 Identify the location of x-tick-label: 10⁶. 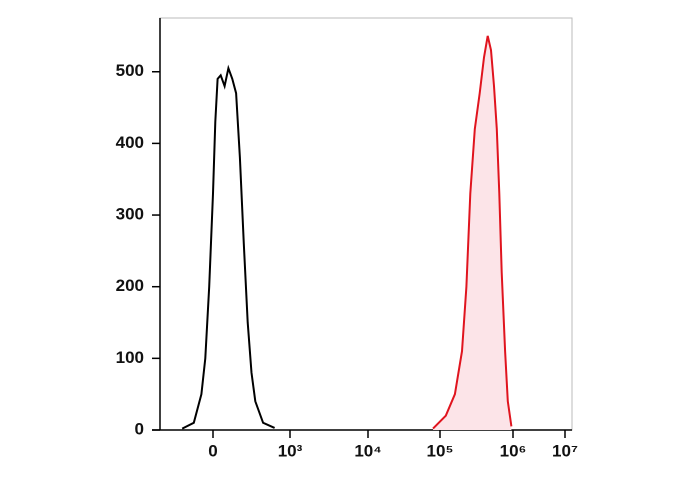
(513, 450).